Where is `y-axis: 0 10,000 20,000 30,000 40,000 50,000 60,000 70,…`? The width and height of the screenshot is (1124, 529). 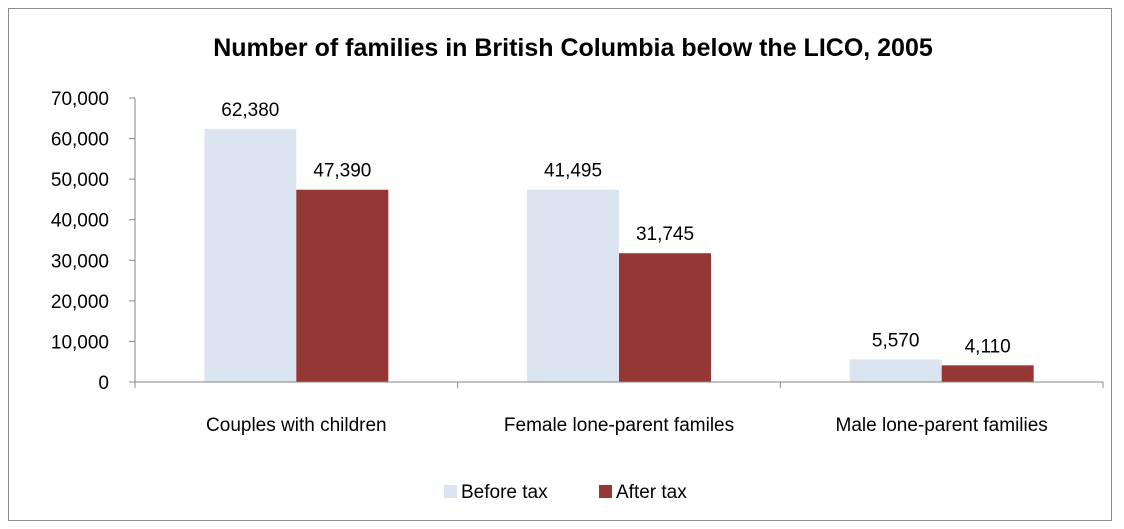
y-axis: 0 10,000 20,000 30,000 40,000 50,000 60,000 70,… is located at coordinates (93, 241).